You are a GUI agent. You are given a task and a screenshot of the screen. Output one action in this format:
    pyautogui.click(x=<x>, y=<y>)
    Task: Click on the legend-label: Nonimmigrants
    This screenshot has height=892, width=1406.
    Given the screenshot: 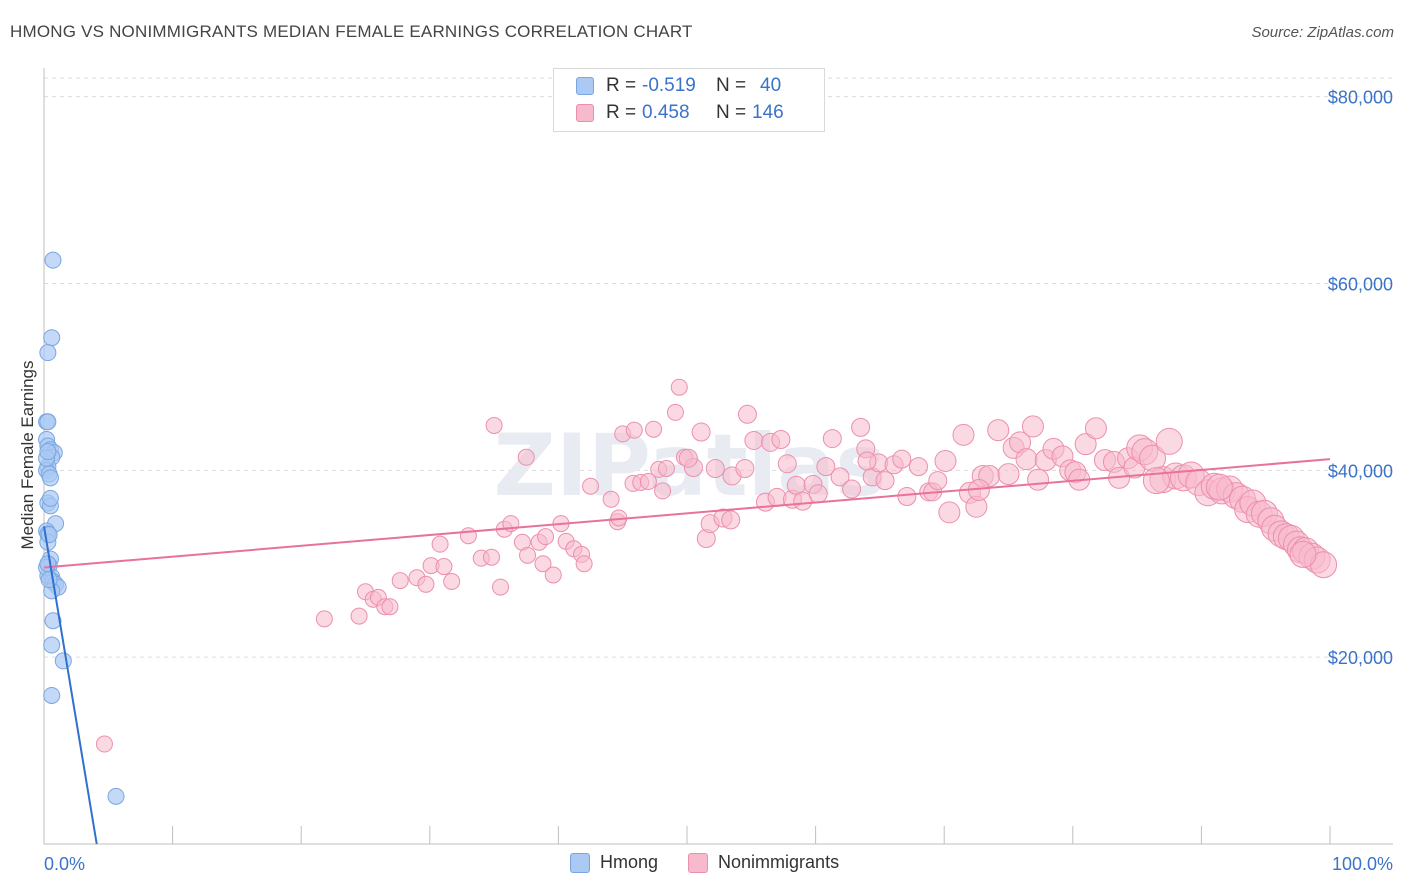 What is the action you would take?
    pyautogui.click(x=779, y=862)
    